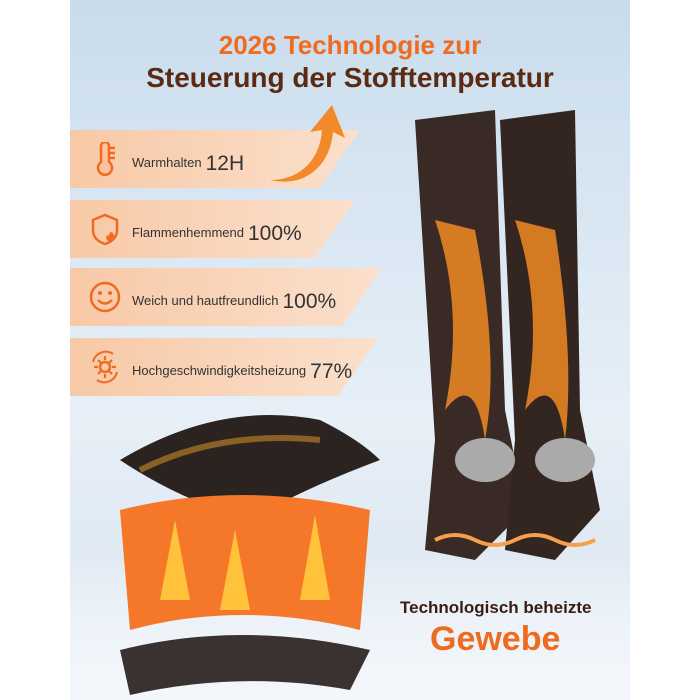  What do you see at coordinates (105, 297) in the screenshot?
I see `smiley-icon` at bounding box center [105, 297].